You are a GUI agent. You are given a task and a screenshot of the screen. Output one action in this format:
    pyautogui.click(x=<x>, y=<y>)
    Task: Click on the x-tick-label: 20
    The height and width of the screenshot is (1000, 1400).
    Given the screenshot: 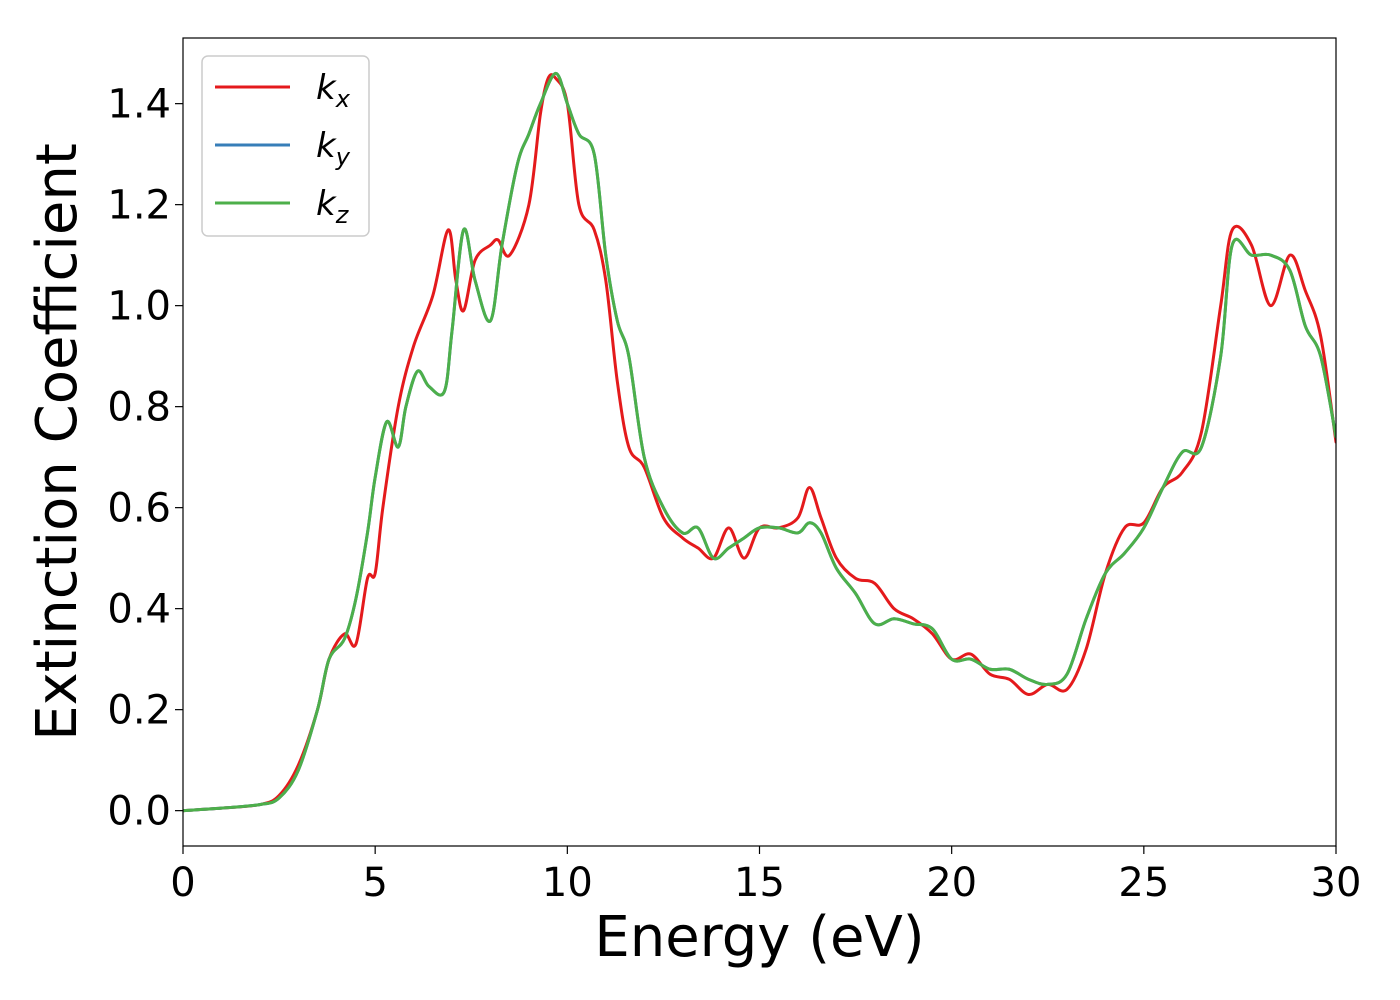 What is the action you would take?
    pyautogui.click(x=951, y=883)
    